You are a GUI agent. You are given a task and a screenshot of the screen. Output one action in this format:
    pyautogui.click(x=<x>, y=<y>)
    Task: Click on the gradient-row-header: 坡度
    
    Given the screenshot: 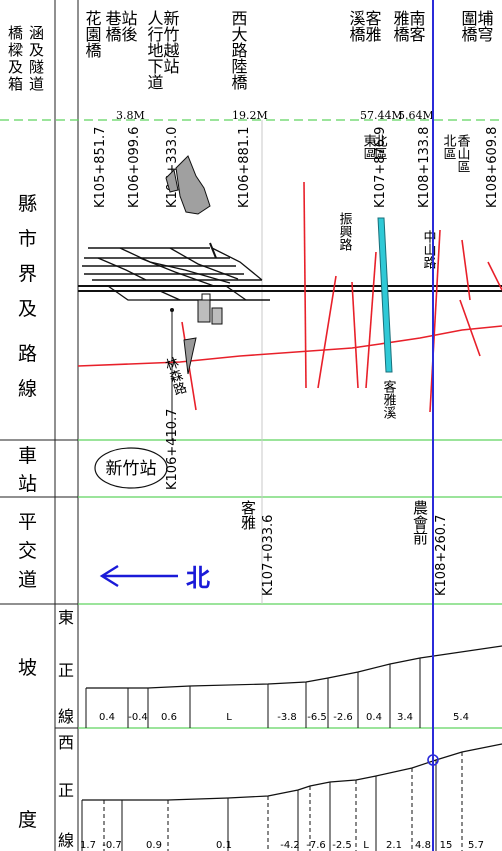 What is the action you would take?
    pyautogui.click(x=27, y=744)
    